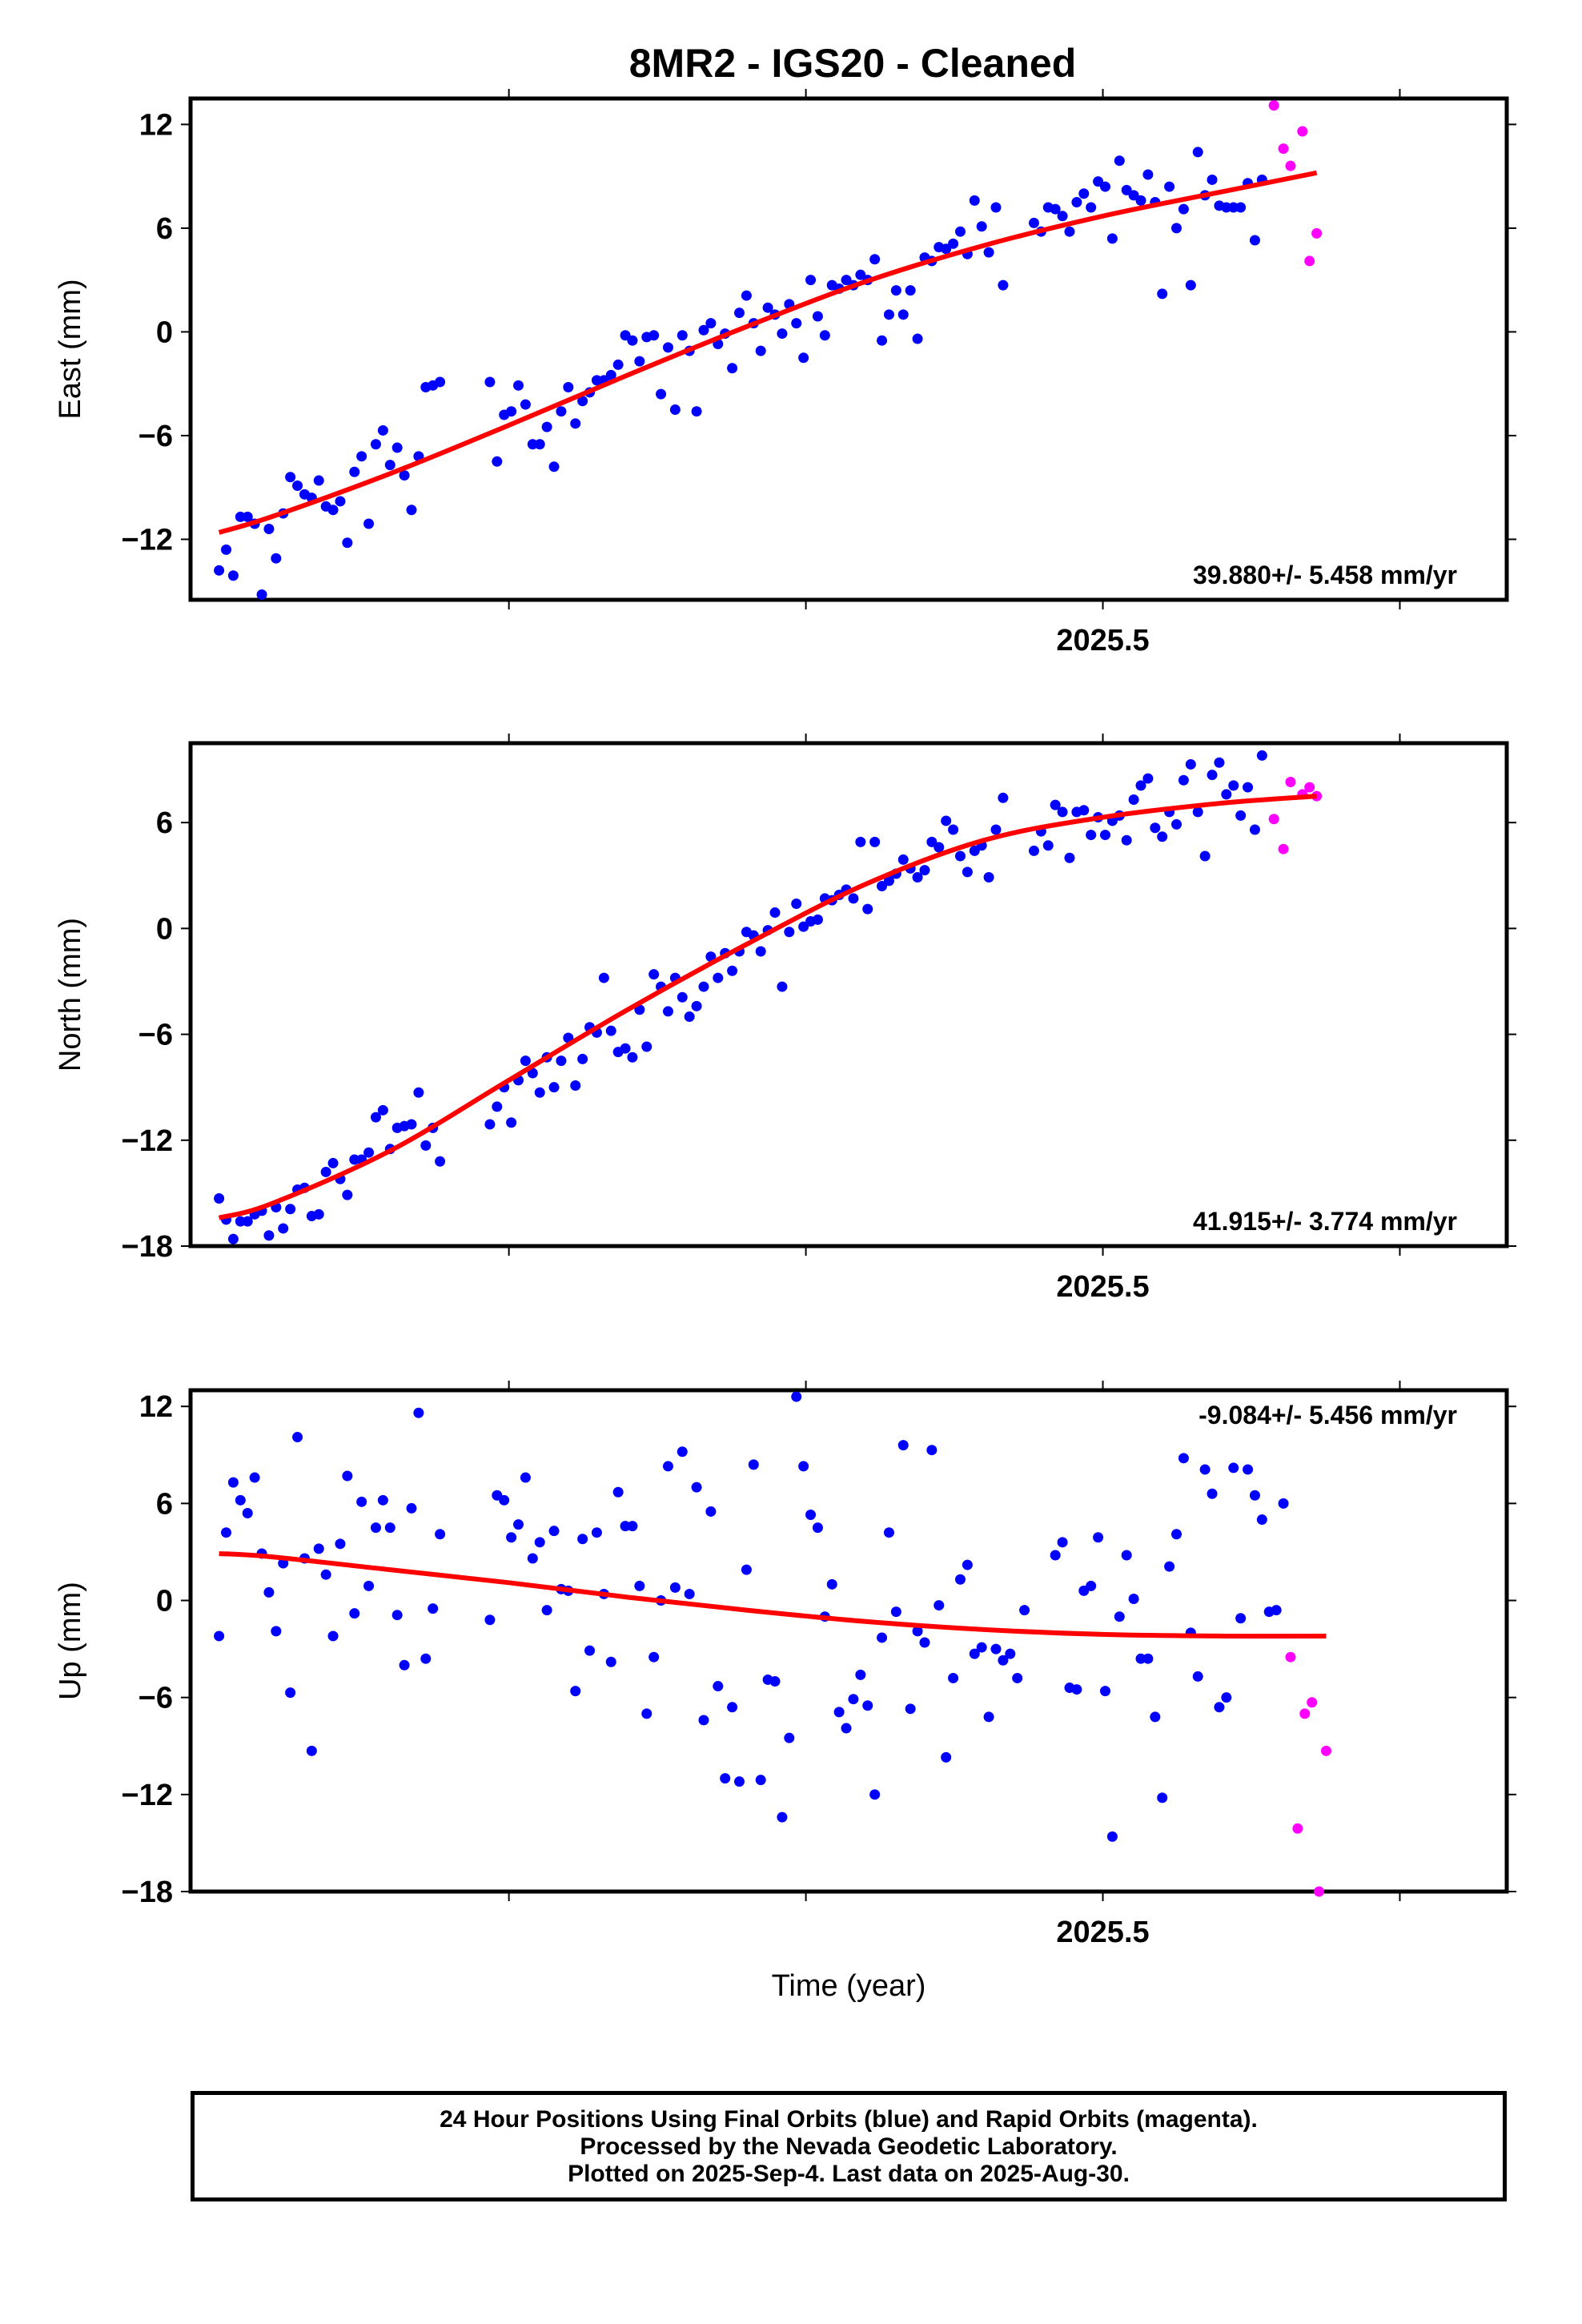 Image resolution: width=1582 pixels, height=2324 pixels. Describe the element at coordinates (70, 1641) in the screenshot. I see `y-axis-label: Up (mm)` at that location.